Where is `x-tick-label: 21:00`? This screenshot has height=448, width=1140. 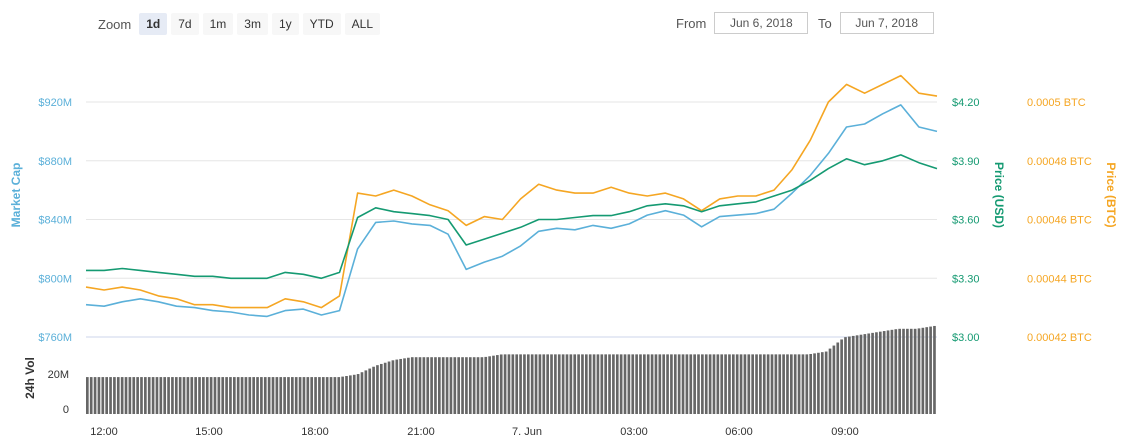
x-tick-label: 21:00 is located at coordinates (421, 432).